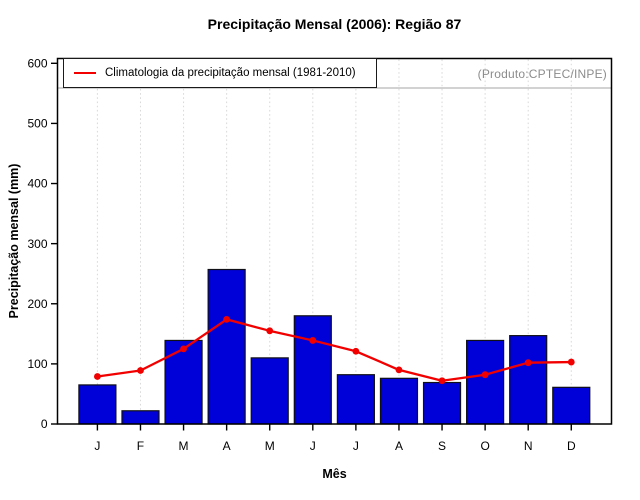  What do you see at coordinates (140, 446) in the screenshot?
I see `x-tick-label: F` at bounding box center [140, 446].